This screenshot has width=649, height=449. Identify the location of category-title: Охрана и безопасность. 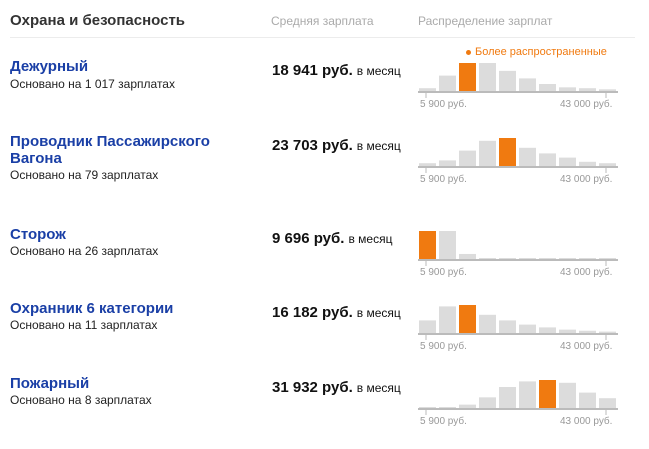
(98, 20).